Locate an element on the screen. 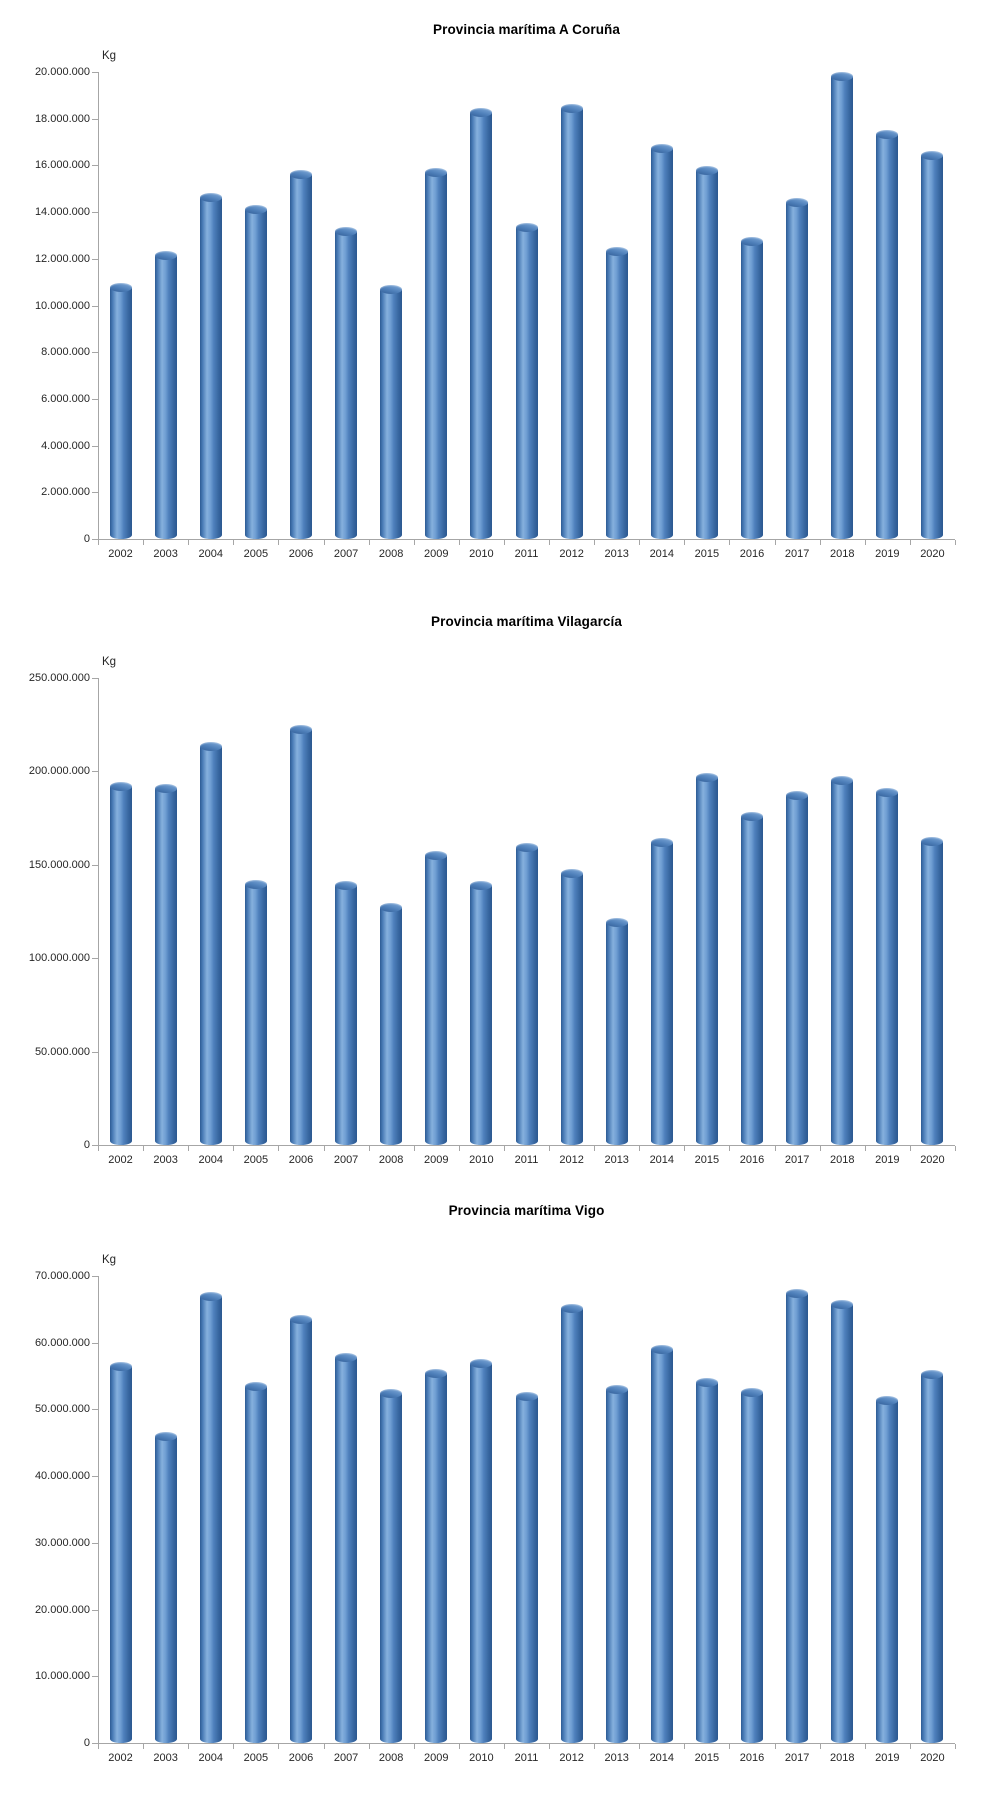  x-axis-label: 2007 is located at coordinates (346, 1160).